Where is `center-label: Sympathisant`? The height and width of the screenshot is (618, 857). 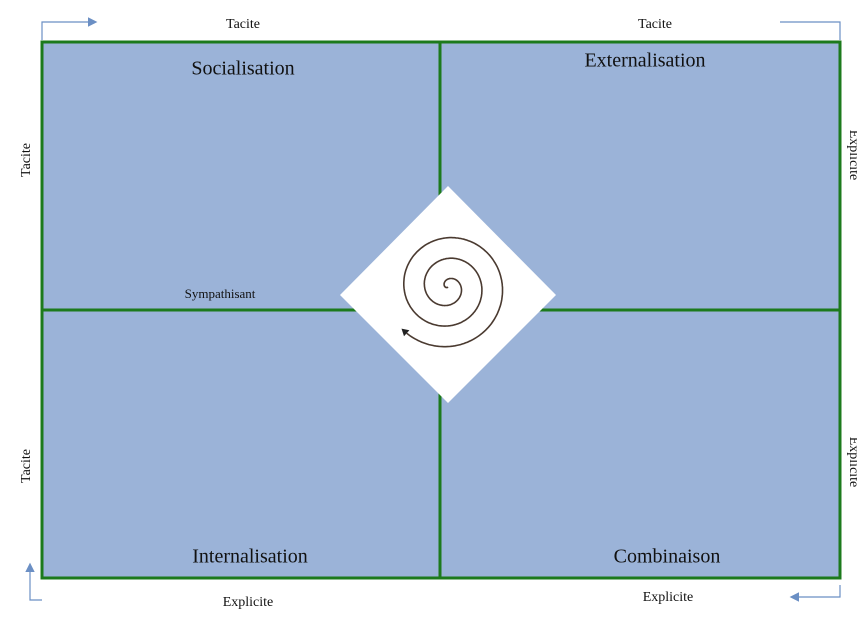
center-label: Sympathisant is located at coordinates (220, 293).